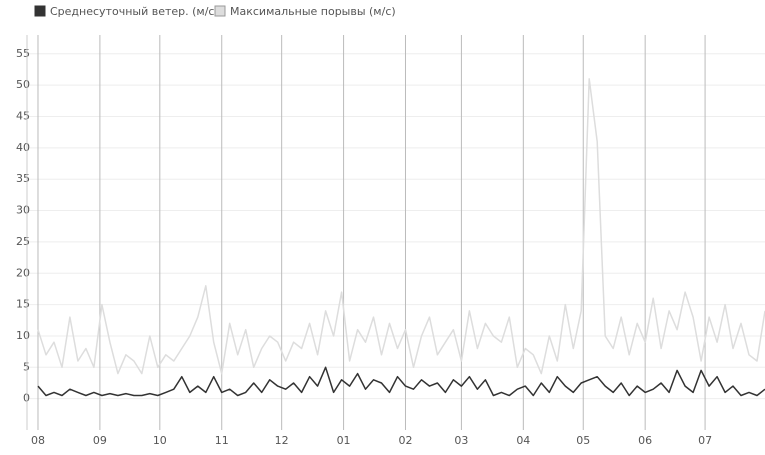 The height and width of the screenshot is (455, 765). I want to click on x-tick-label: 06, so click(645, 440).